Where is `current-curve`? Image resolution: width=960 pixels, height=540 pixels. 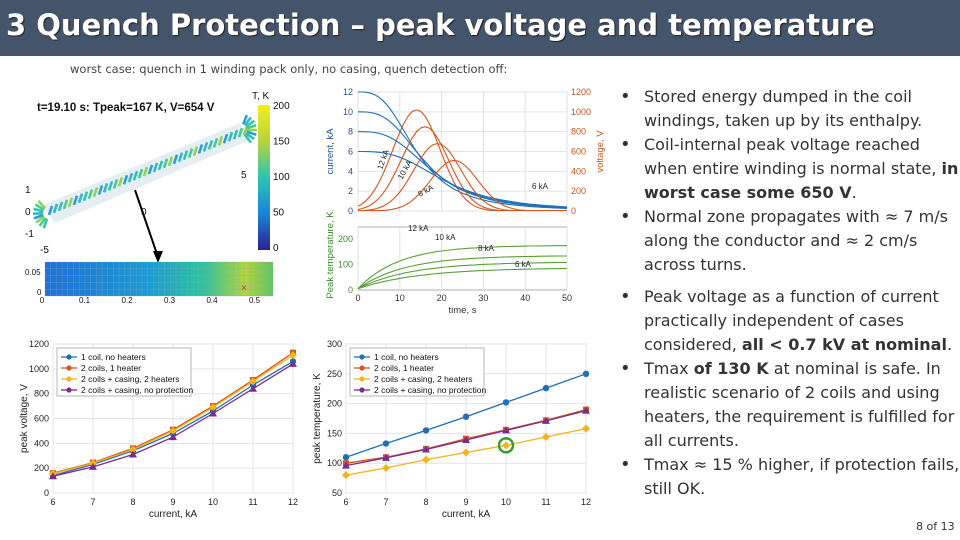 current-curve is located at coordinates (463, 150).